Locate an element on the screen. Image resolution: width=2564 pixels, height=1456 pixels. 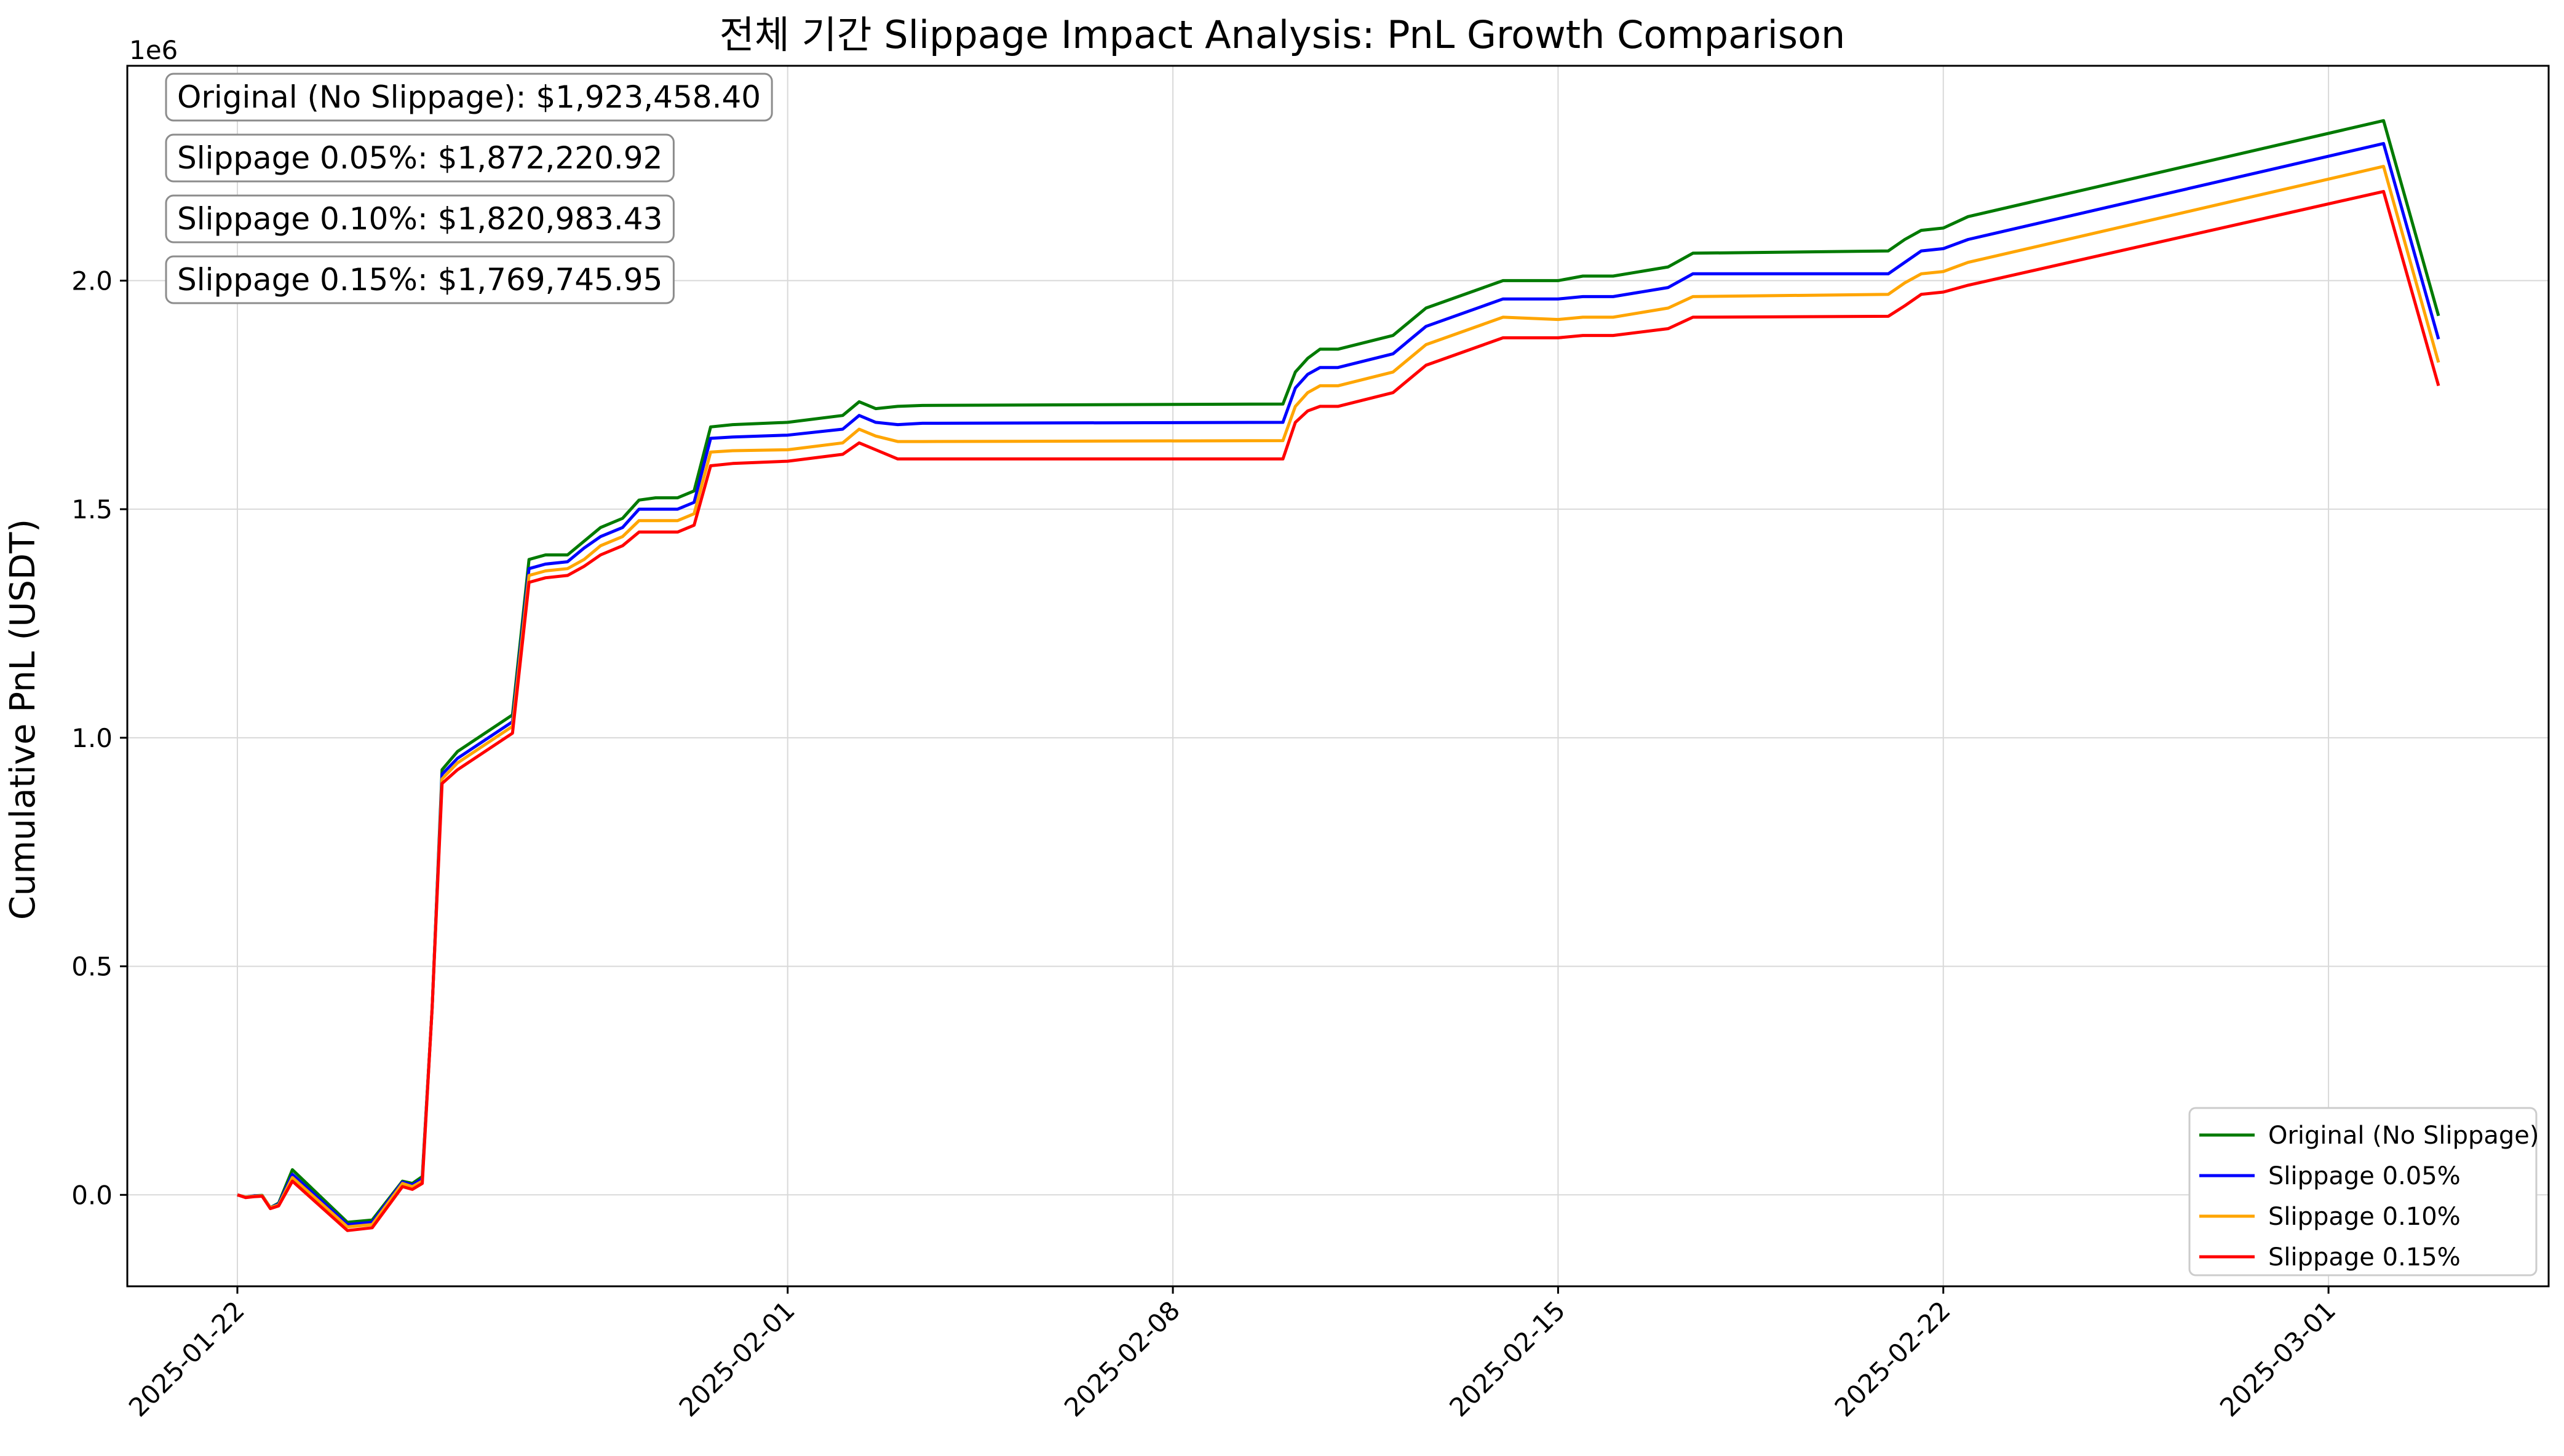
legend-label: Slippage 0.05% is located at coordinates (2364, 1176).